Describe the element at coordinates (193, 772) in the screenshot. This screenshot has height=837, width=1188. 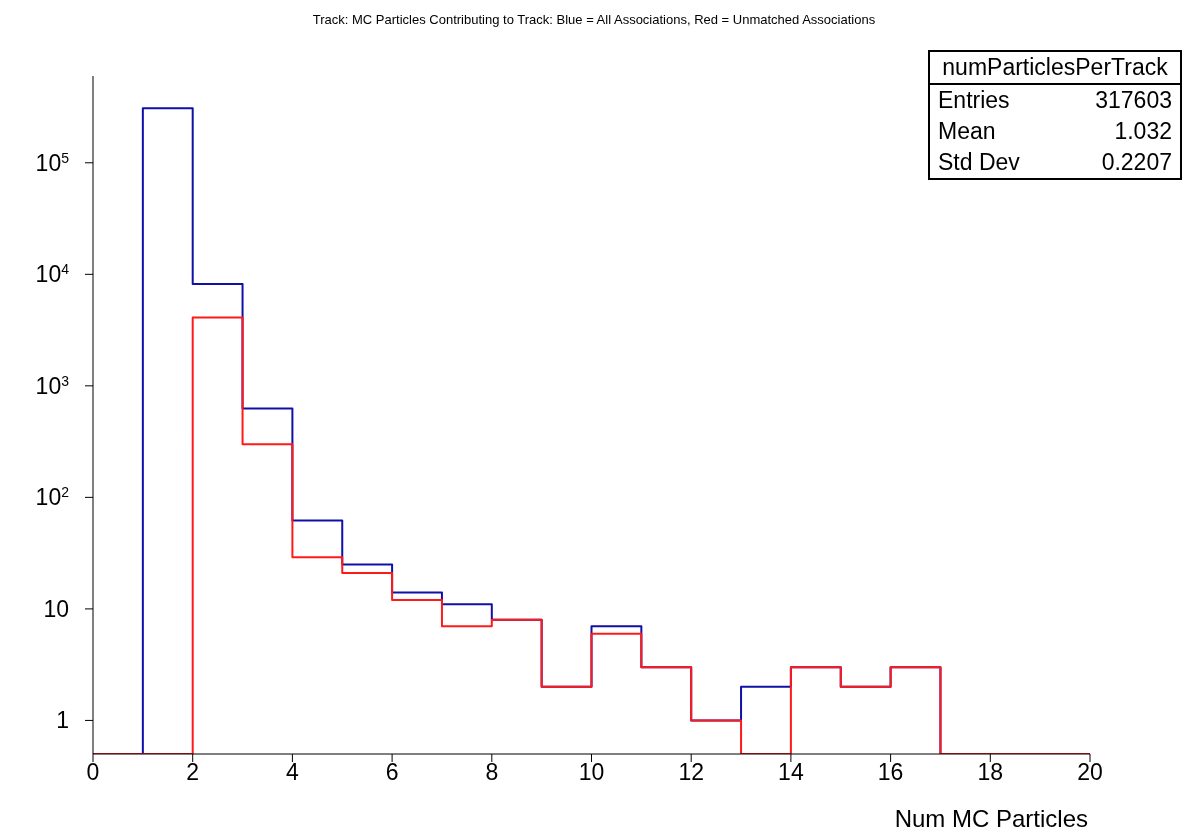
I see `x-tick-label: 2` at that location.